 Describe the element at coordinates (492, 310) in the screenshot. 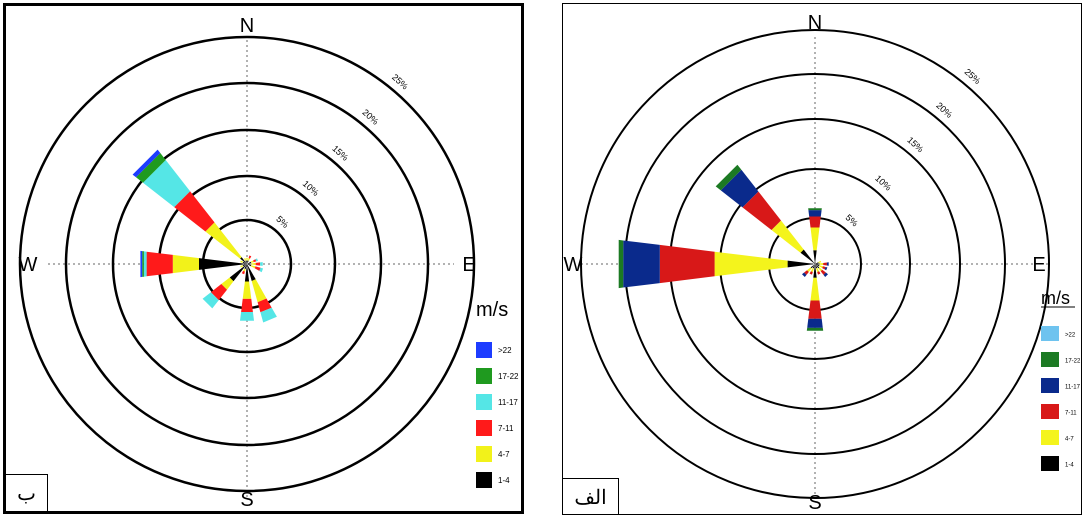

I see `legend-title: m/s` at that location.